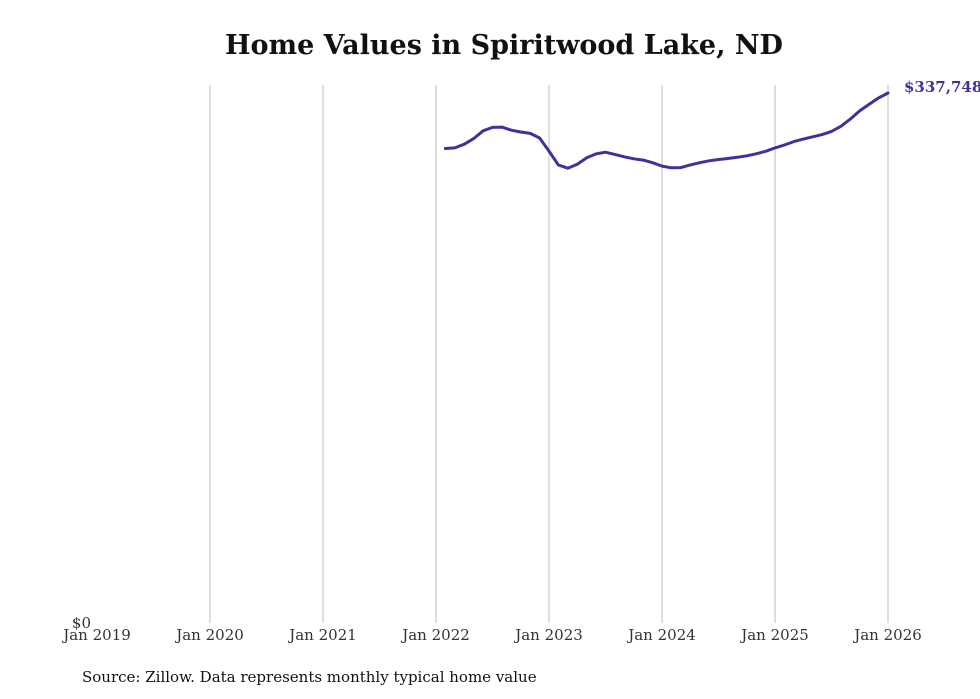 The image size is (980, 699). I want to click on chart-title: Home Values in Spiritwood Lake, ND, so click(504, 45).